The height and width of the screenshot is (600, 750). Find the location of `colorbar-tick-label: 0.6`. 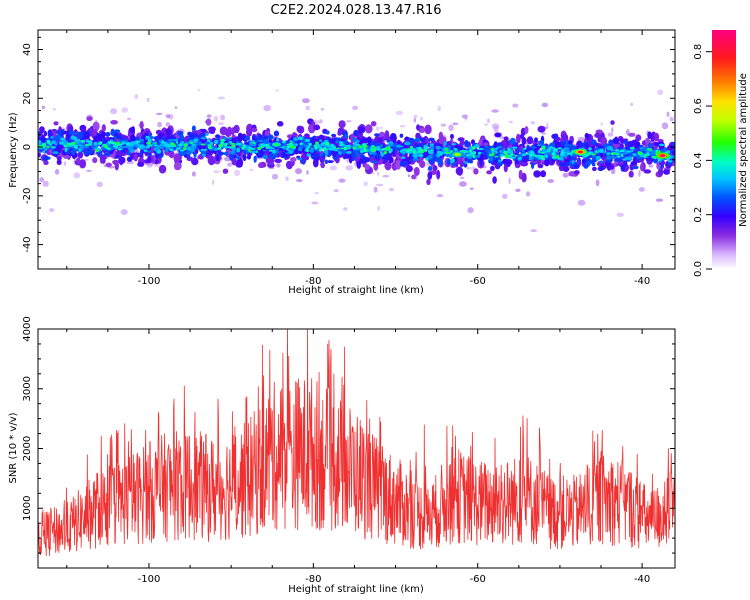

colorbar-tick-label: 0.6 is located at coordinates (698, 106).